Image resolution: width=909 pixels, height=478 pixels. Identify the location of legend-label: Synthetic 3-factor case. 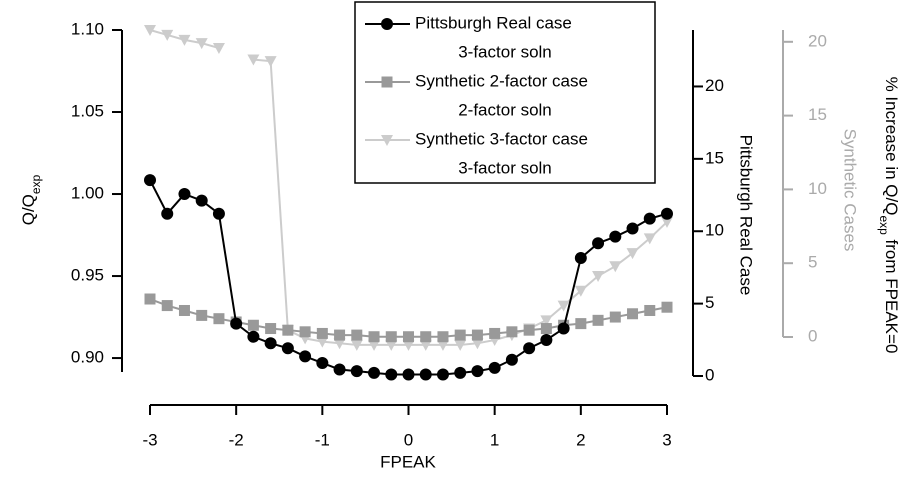
(501, 138).